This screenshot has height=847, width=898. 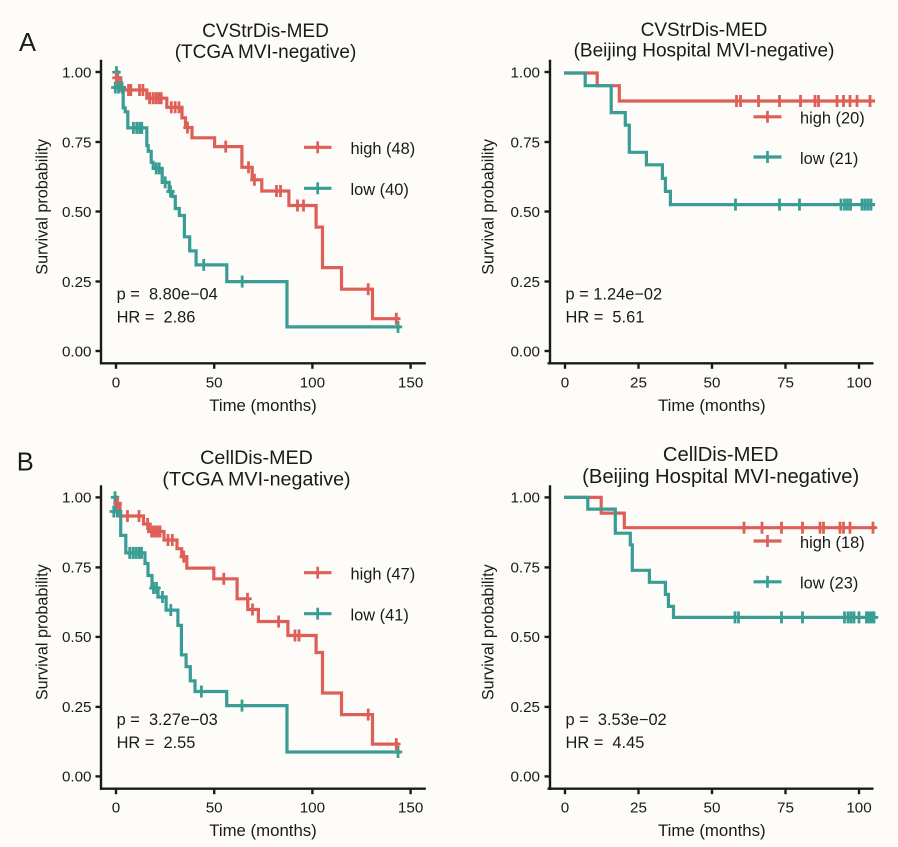 What do you see at coordinates (605, 743) in the screenshot?
I see `svg-text: HR = 4.45` at bounding box center [605, 743].